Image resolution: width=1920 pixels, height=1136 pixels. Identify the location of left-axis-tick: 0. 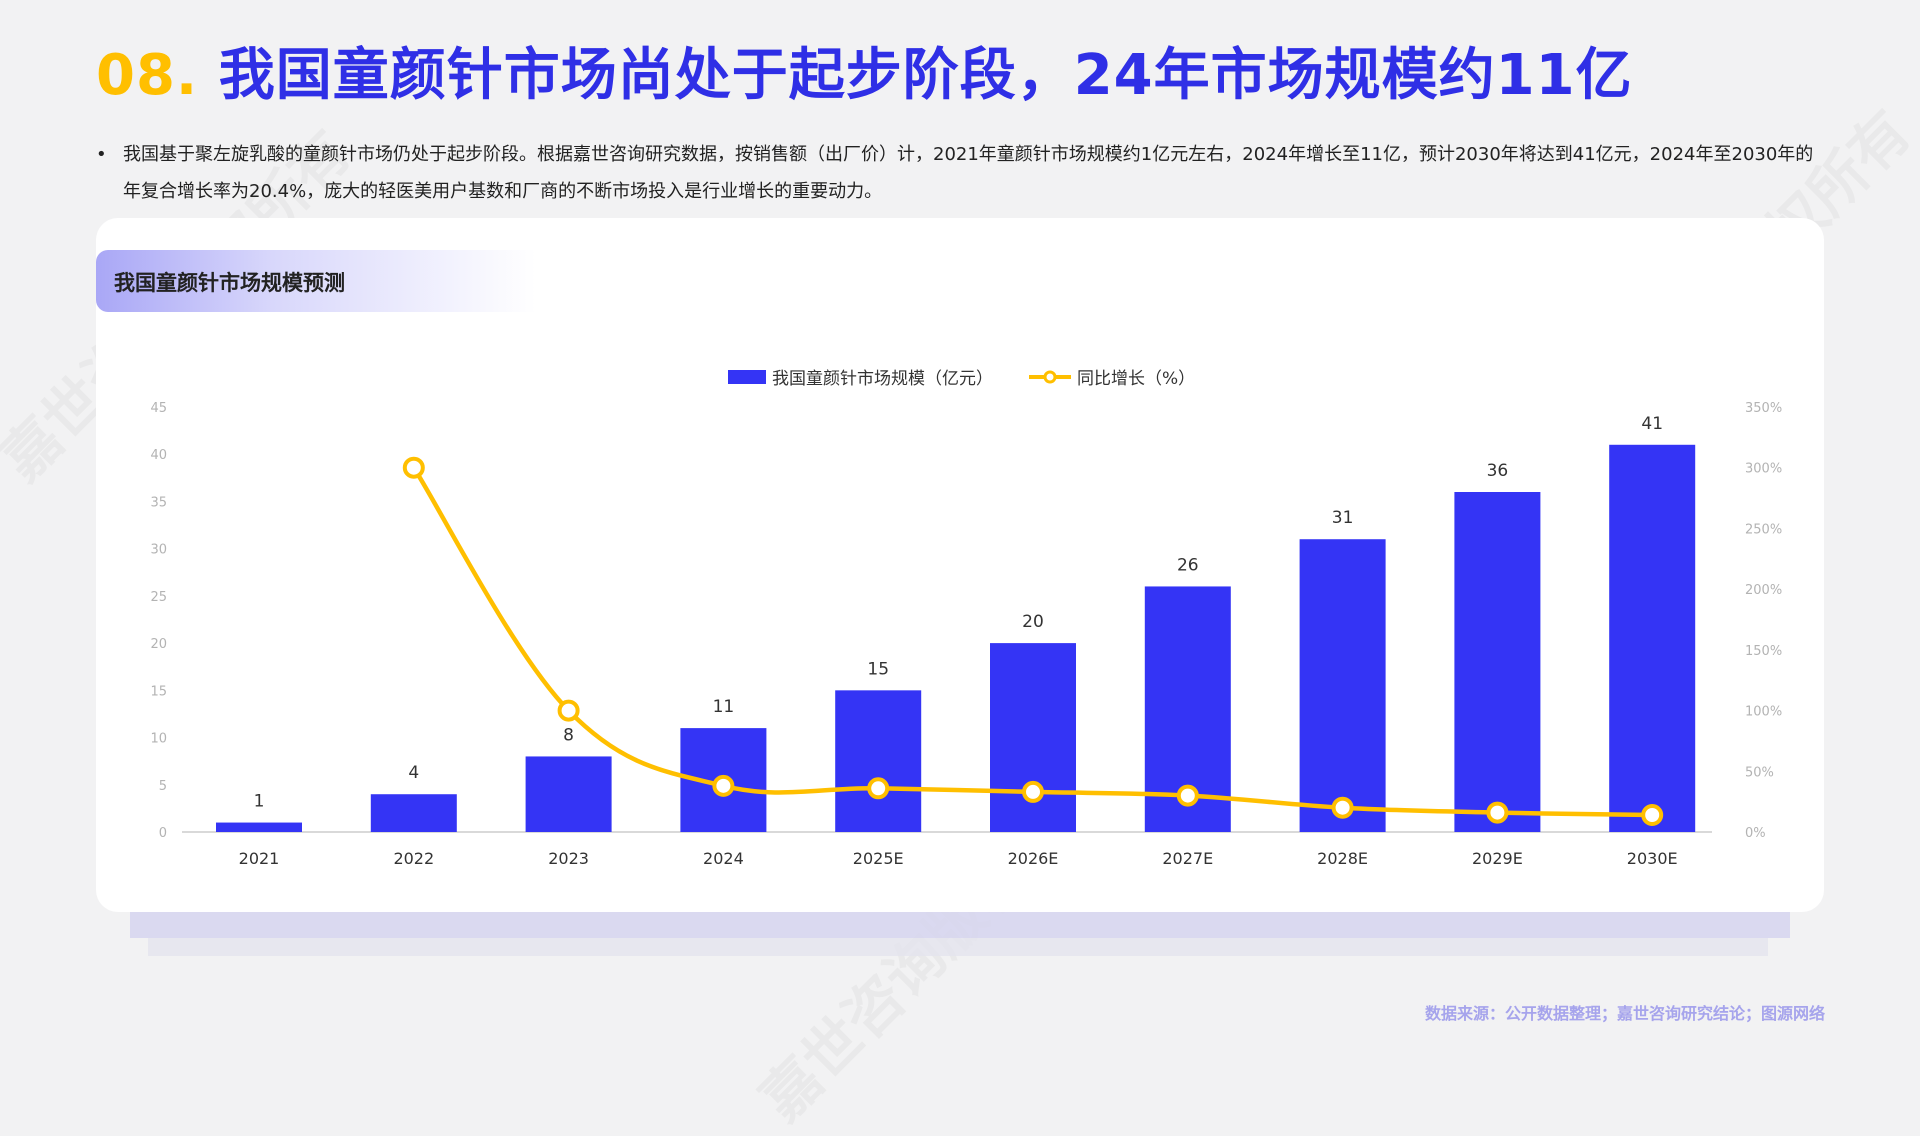
(163, 833).